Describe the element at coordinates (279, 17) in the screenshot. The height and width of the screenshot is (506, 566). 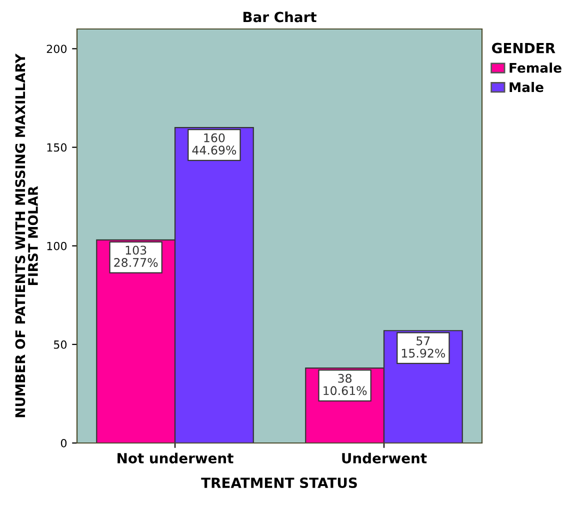
I see `chart-title: Bar Chart` at that location.